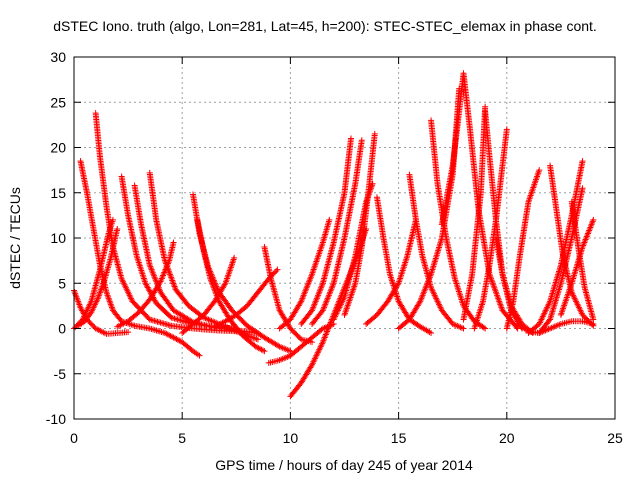 The height and width of the screenshot is (480, 640). Describe the element at coordinates (182, 438) in the screenshot. I see `x-tick-label: 5` at that location.